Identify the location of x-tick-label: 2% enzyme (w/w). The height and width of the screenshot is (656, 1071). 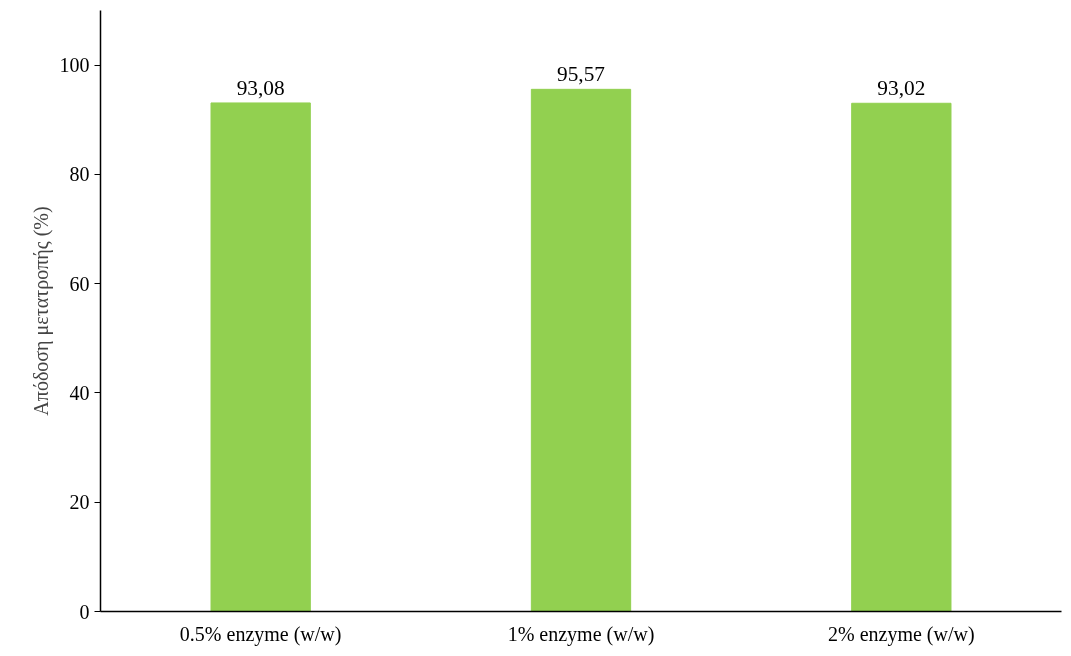
(901, 634).